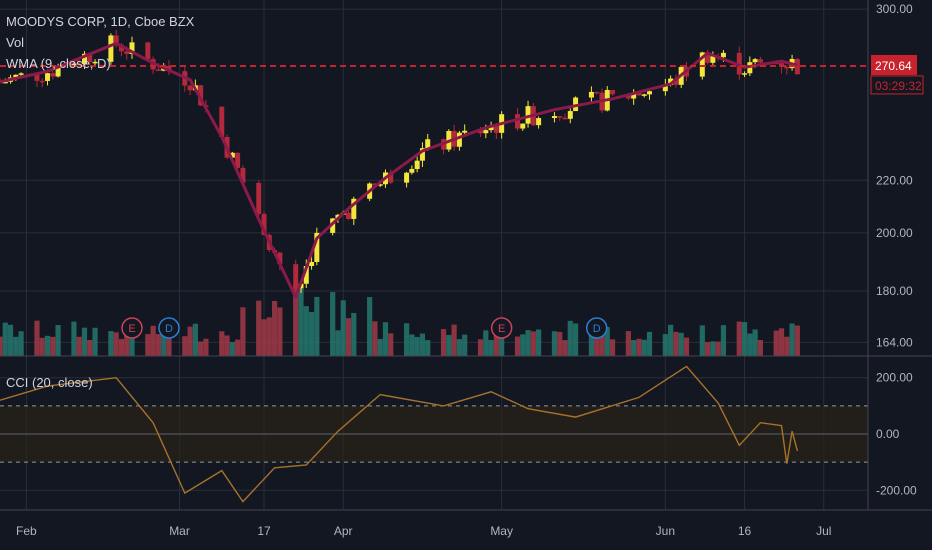  I want to click on time-tick-label: Jul, so click(823, 531).